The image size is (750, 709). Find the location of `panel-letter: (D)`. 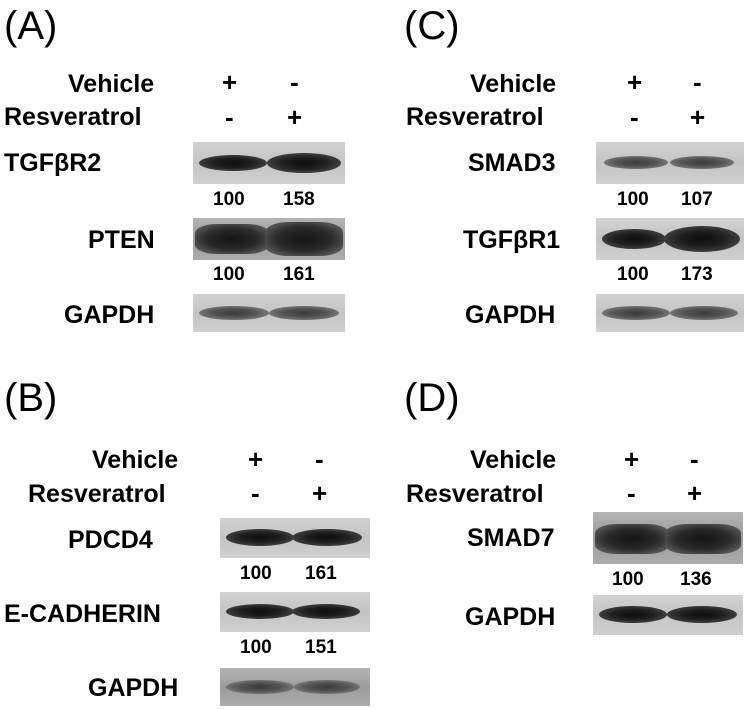

panel-letter: (D) is located at coordinates (432, 398).